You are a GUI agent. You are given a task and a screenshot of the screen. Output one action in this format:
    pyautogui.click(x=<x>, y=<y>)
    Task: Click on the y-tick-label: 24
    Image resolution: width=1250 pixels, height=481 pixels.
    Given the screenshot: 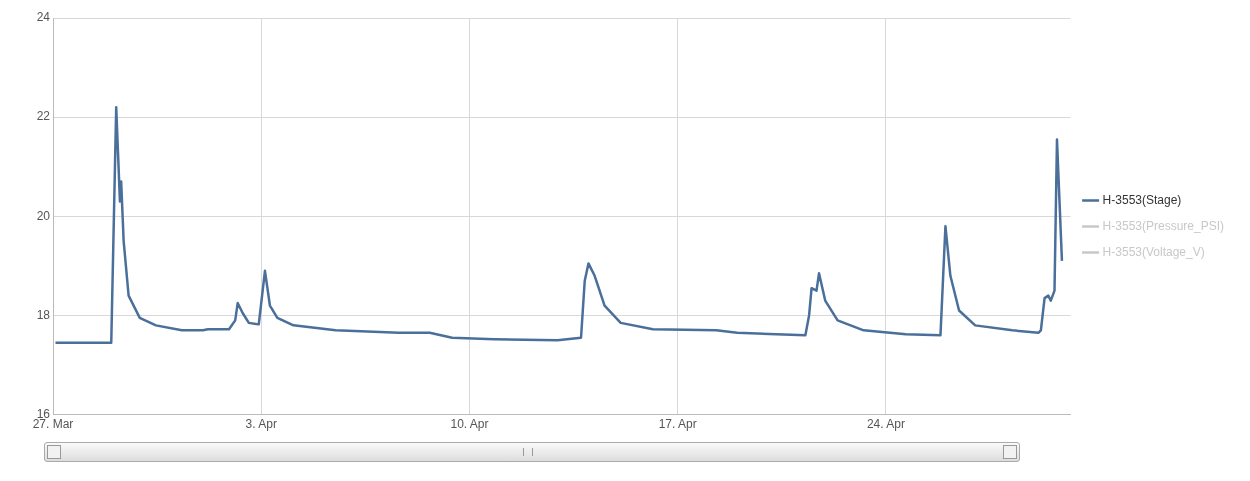 What is the action you would take?
    pyautogui.click(x=43, y=17)
    